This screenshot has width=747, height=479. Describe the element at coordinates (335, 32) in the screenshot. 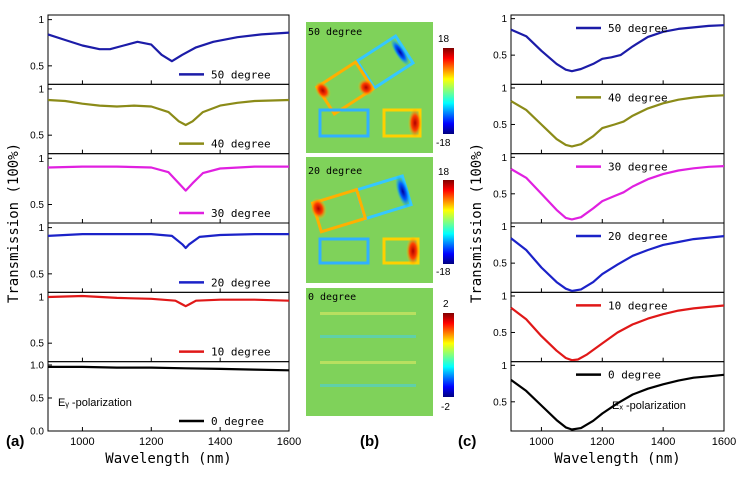

I see `heatmap-label: 50 degree` at that location.